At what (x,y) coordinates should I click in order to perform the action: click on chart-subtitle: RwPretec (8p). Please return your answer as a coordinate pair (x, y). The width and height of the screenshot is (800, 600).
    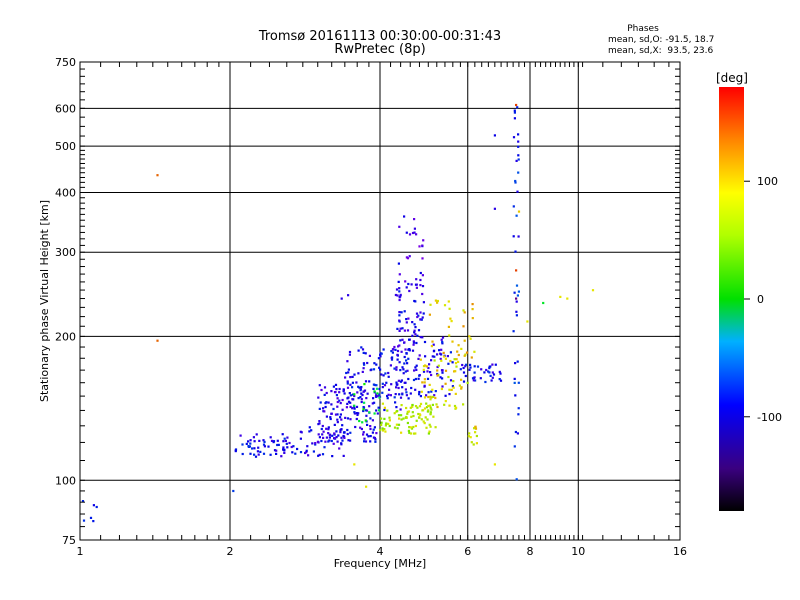
    Looking at the image, I should click on (379, 49).